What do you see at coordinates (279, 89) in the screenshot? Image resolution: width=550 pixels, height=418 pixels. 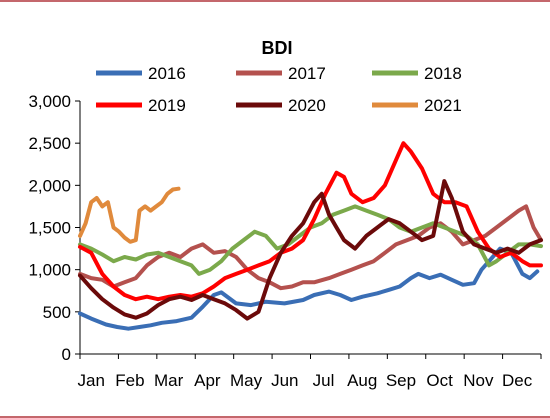 I see `legend: 2016 2017 2018 2019 2020 2021` at bounding box center [279, 89].